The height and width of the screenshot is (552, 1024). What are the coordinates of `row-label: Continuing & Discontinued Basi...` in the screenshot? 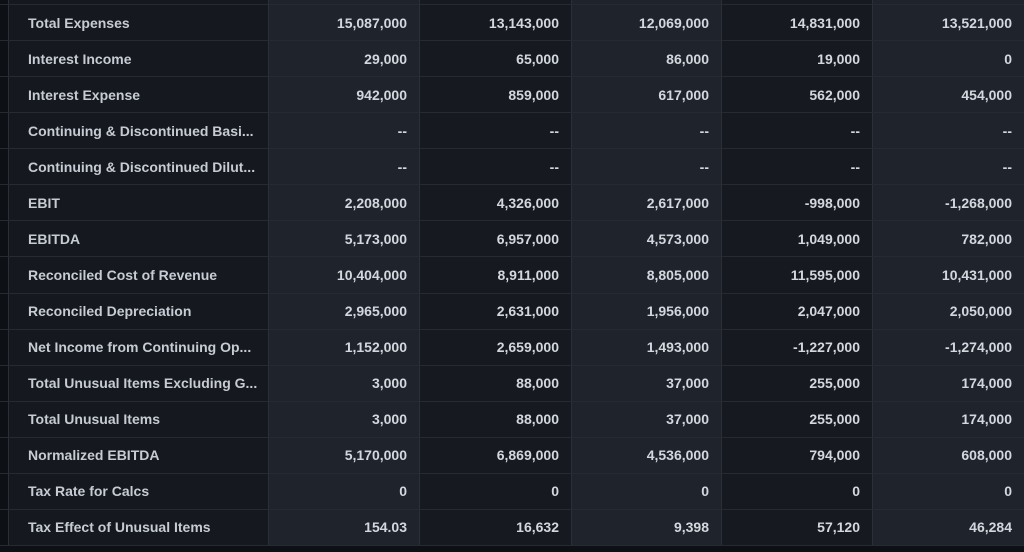 It's located at (134, 131).